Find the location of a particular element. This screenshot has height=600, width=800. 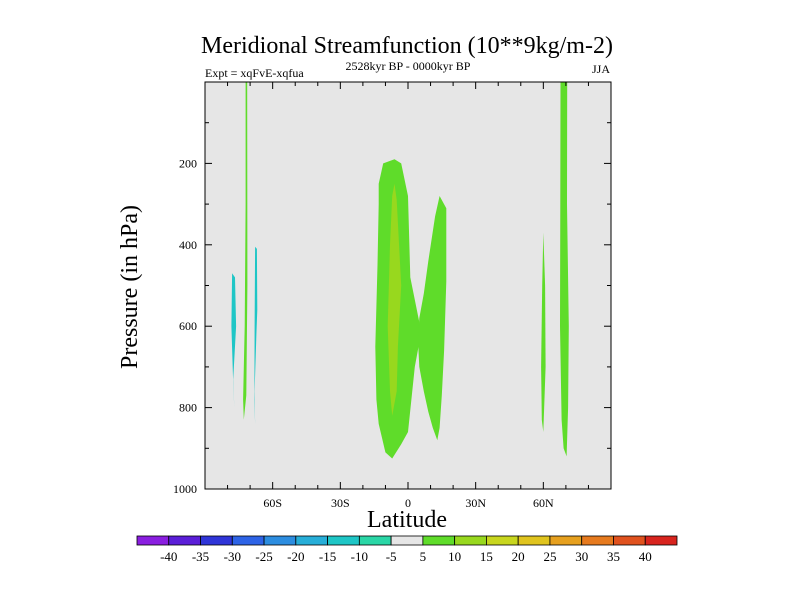

contour-region-nh-jet-column is located at coordinates (564, 269).